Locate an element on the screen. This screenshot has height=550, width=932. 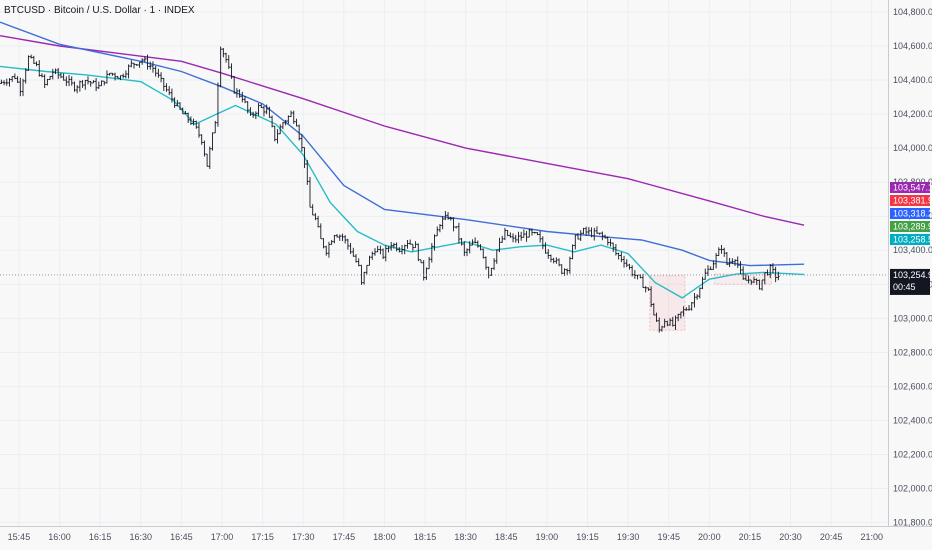
price-tick-label: 102,400.00 is located at coordinates (912, 420).